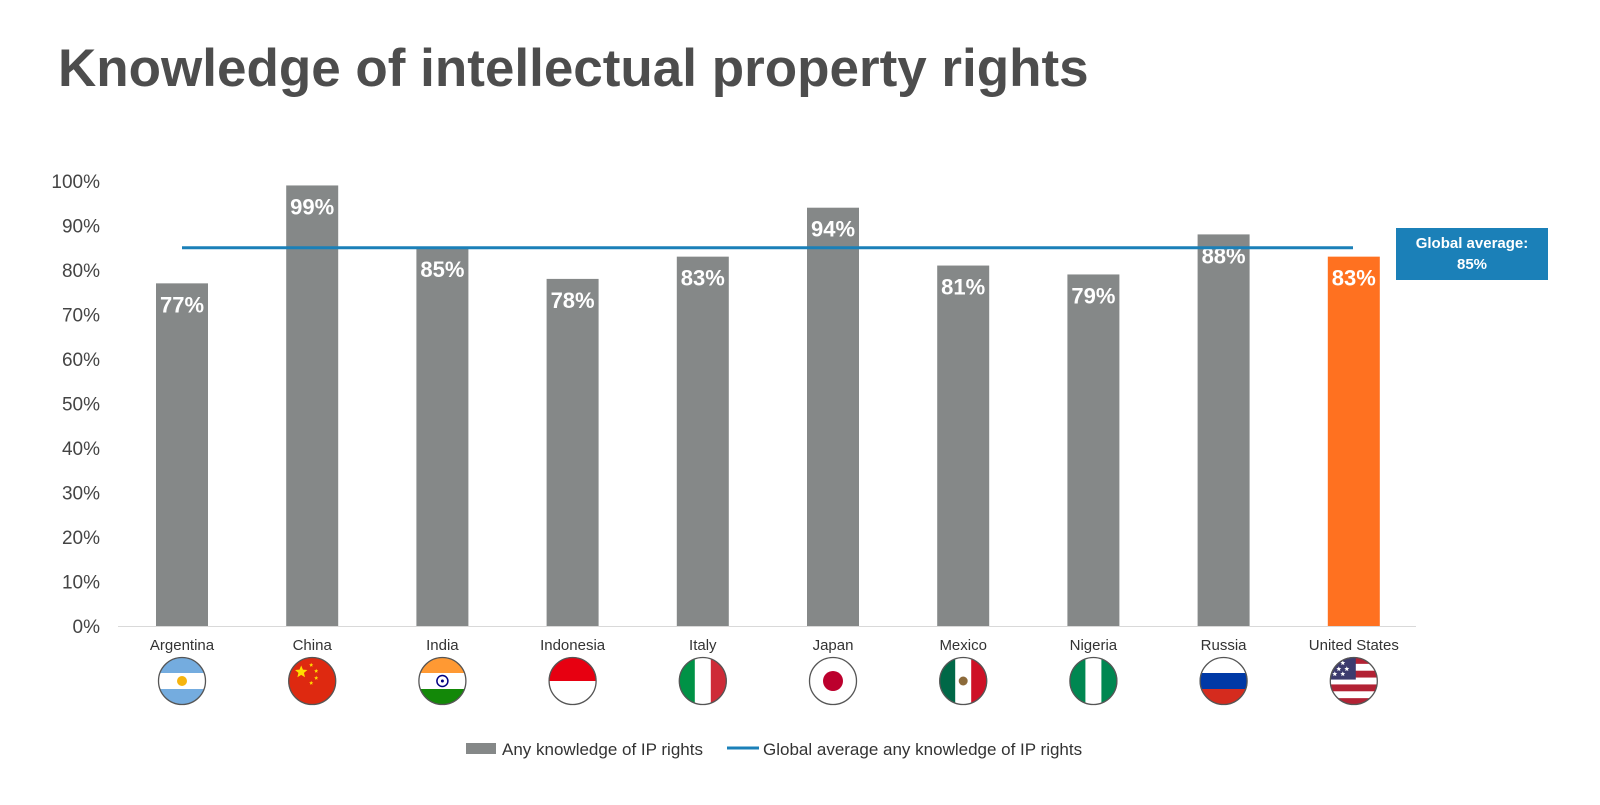 This screenshot has height=805, width=1600. Describe the element at coordinates (602, 749) in the screenshot. I see `legend-bar-label: Any knowledge of IP rights` at that location.